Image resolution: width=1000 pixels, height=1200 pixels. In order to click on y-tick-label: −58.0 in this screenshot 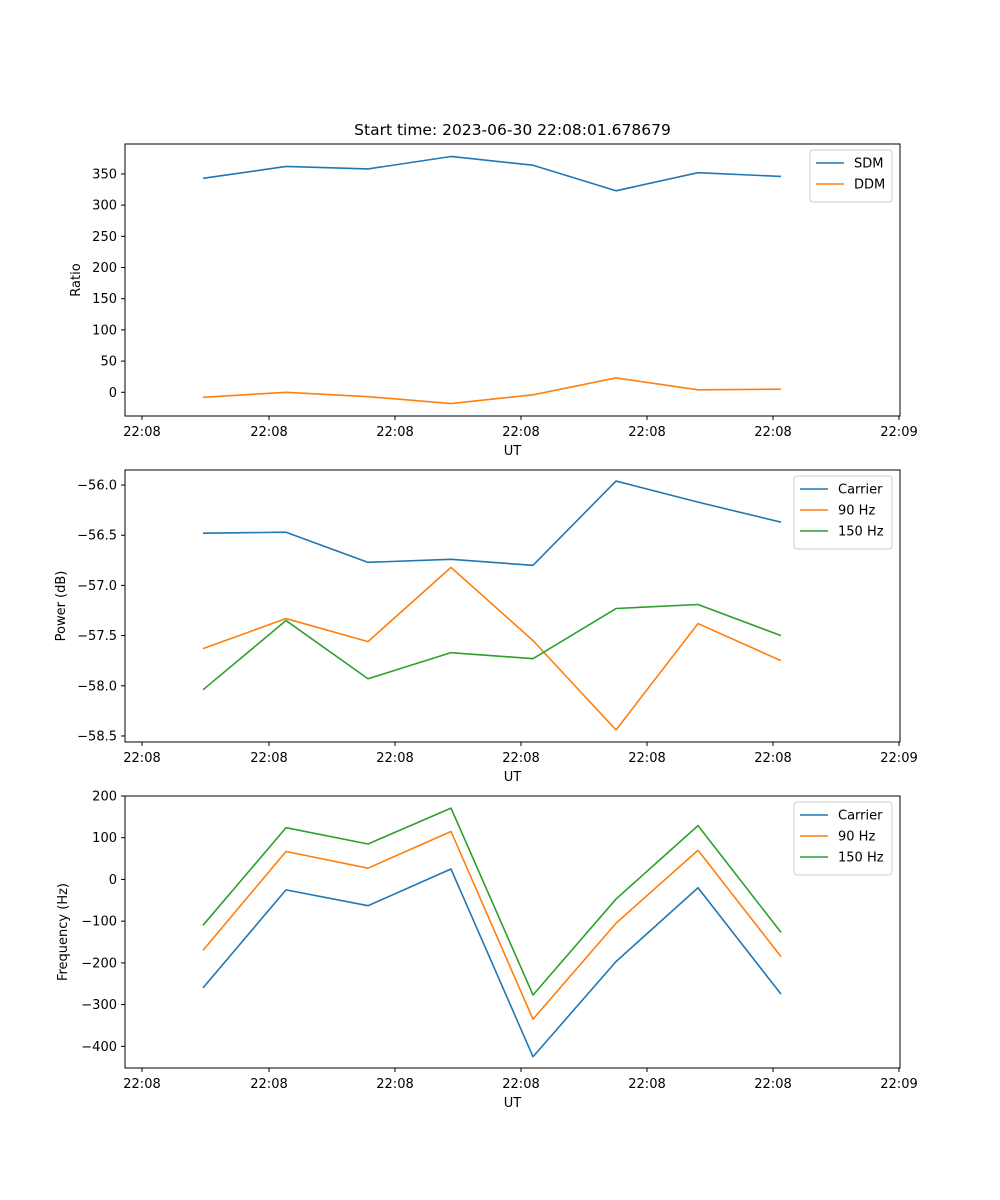, I will do `click(97, 686)`.